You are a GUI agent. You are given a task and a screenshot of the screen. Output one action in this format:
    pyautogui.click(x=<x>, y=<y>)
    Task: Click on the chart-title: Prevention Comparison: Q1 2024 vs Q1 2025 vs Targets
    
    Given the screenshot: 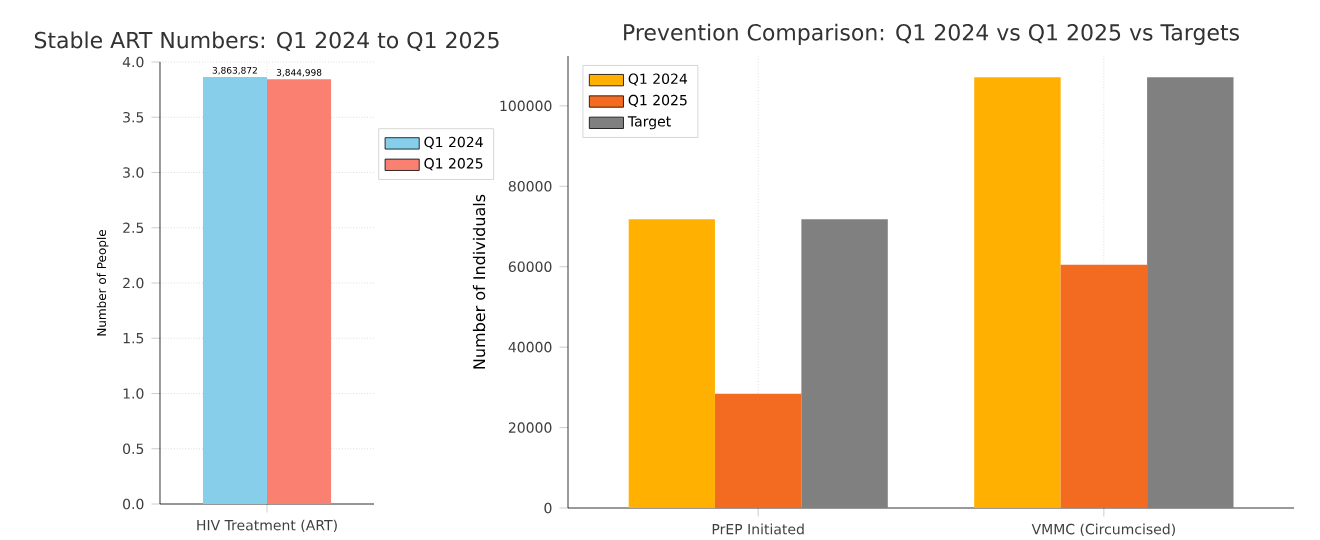 What is the action you would take?
    pyautogui.click(x=931, y=34)
    